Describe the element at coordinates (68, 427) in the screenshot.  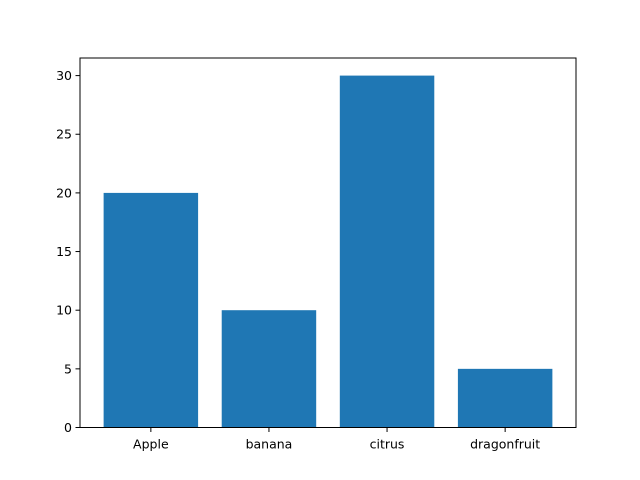
I see `y-tick-label: 0` at that location.